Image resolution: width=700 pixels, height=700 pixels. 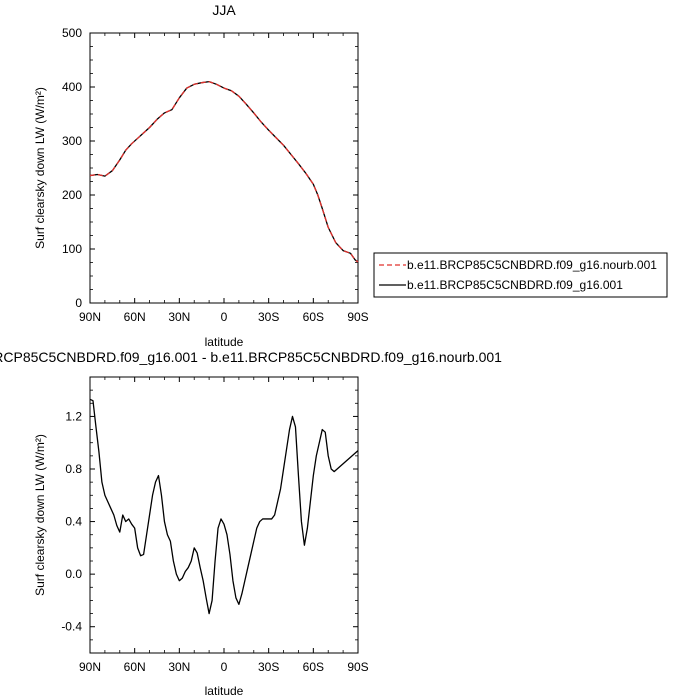 What do you see at coordinates (224, 342) in the screenshot?
I see `top-x-axis-label: latitude` at bounding box center [224, 342].